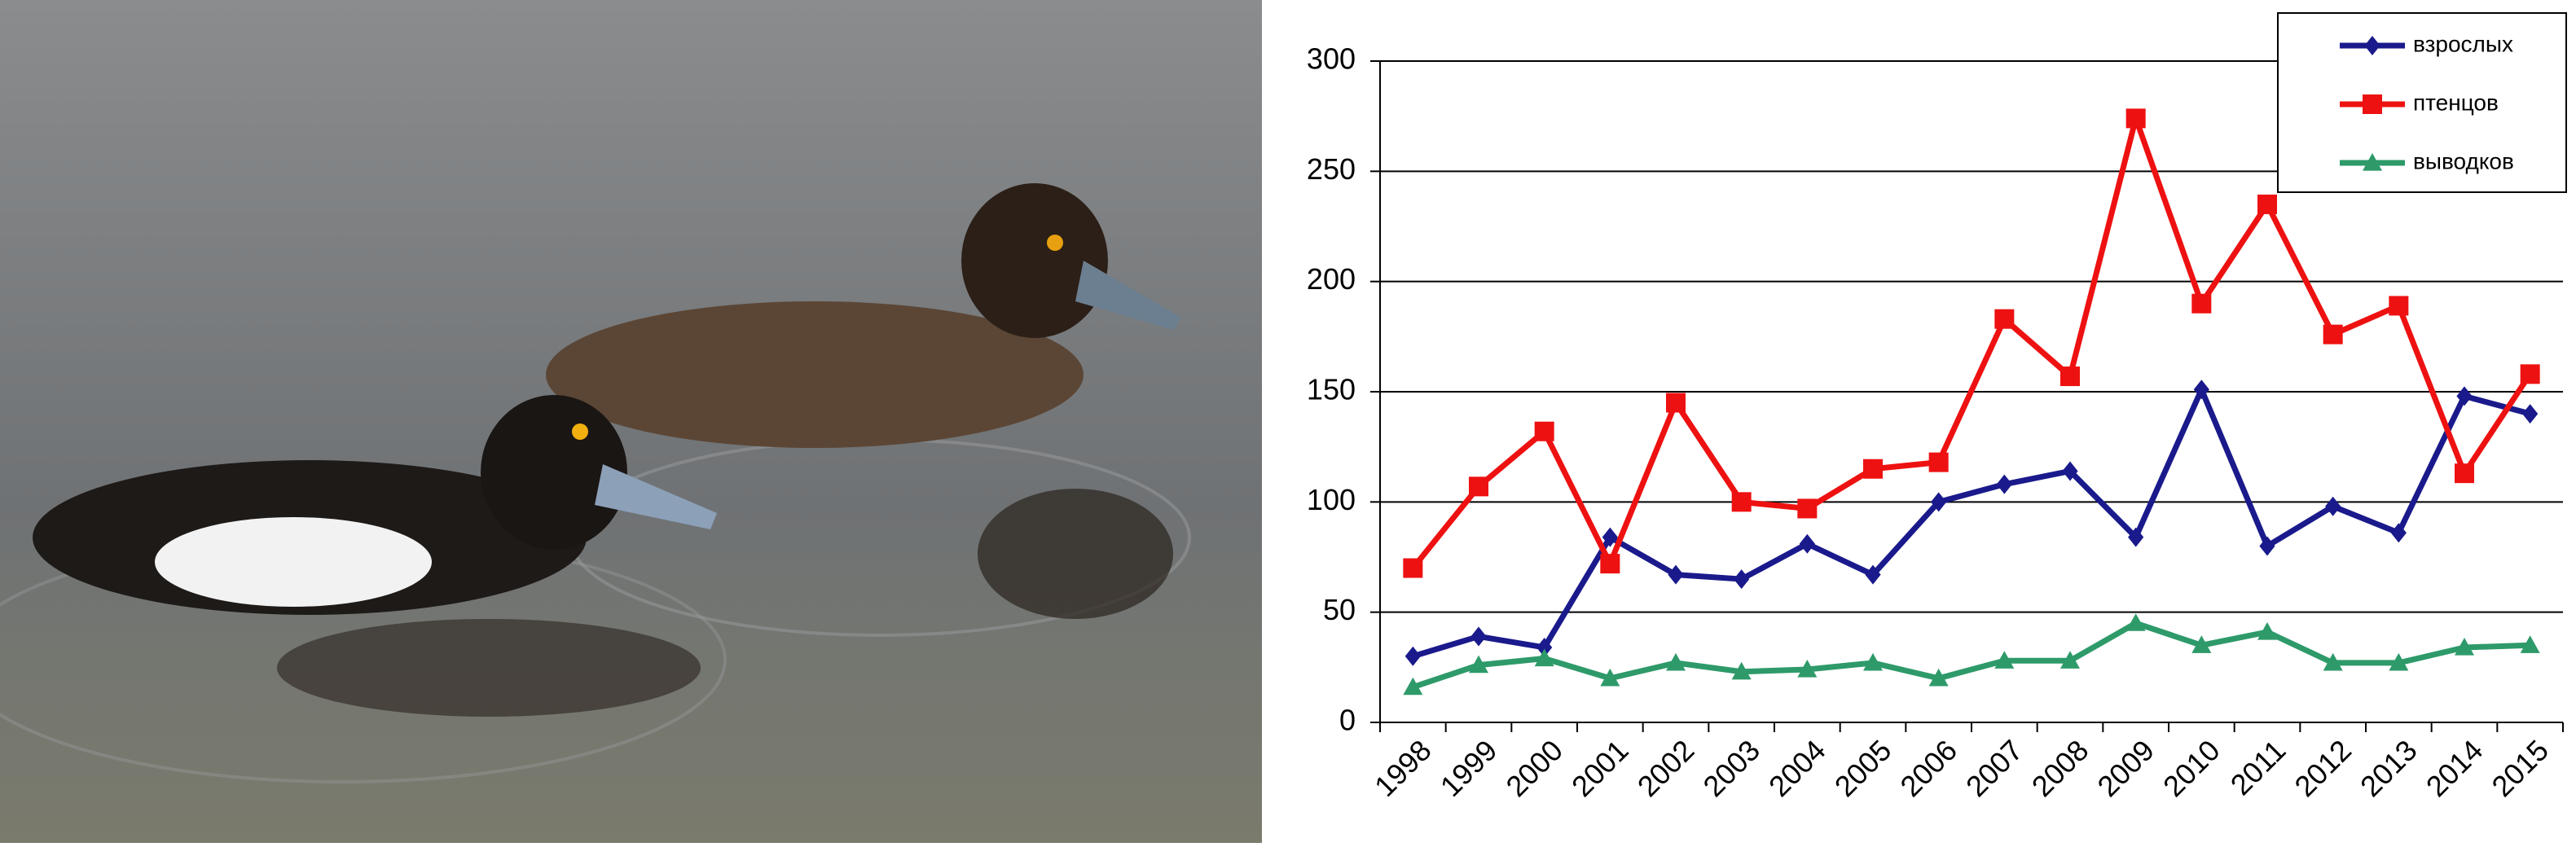 The image size is (2576, 847). I want to click on y-tick-label: 300, so click(1331, 59).